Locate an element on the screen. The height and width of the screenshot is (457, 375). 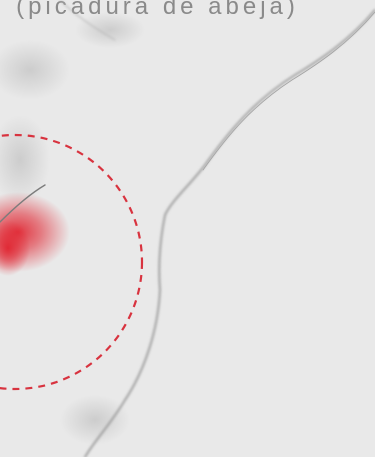
shading-bottom is located at coordinates (95, 420).